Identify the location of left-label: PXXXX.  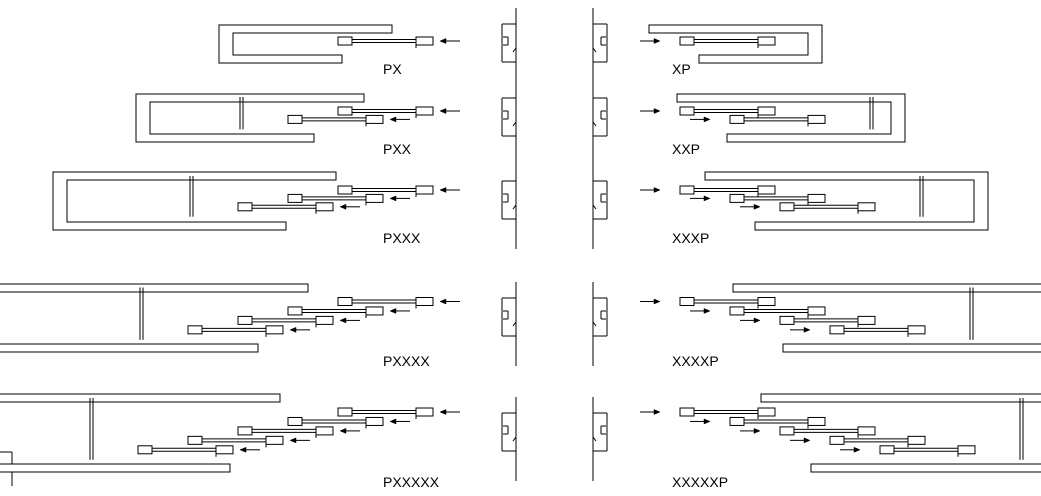
(406, 361).